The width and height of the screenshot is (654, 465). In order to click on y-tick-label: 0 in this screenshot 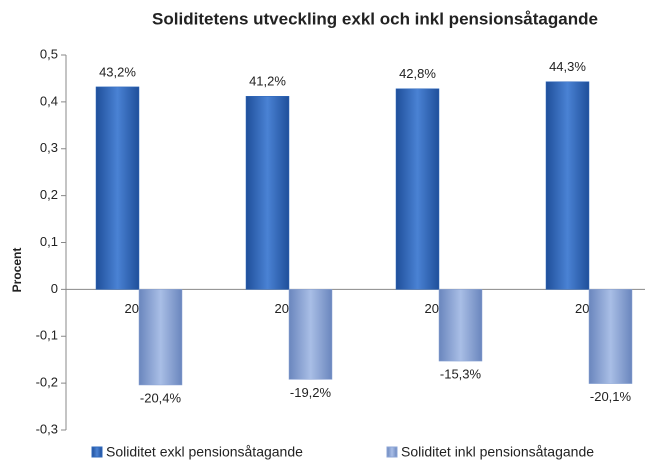, I will do `click(54, 288)`.